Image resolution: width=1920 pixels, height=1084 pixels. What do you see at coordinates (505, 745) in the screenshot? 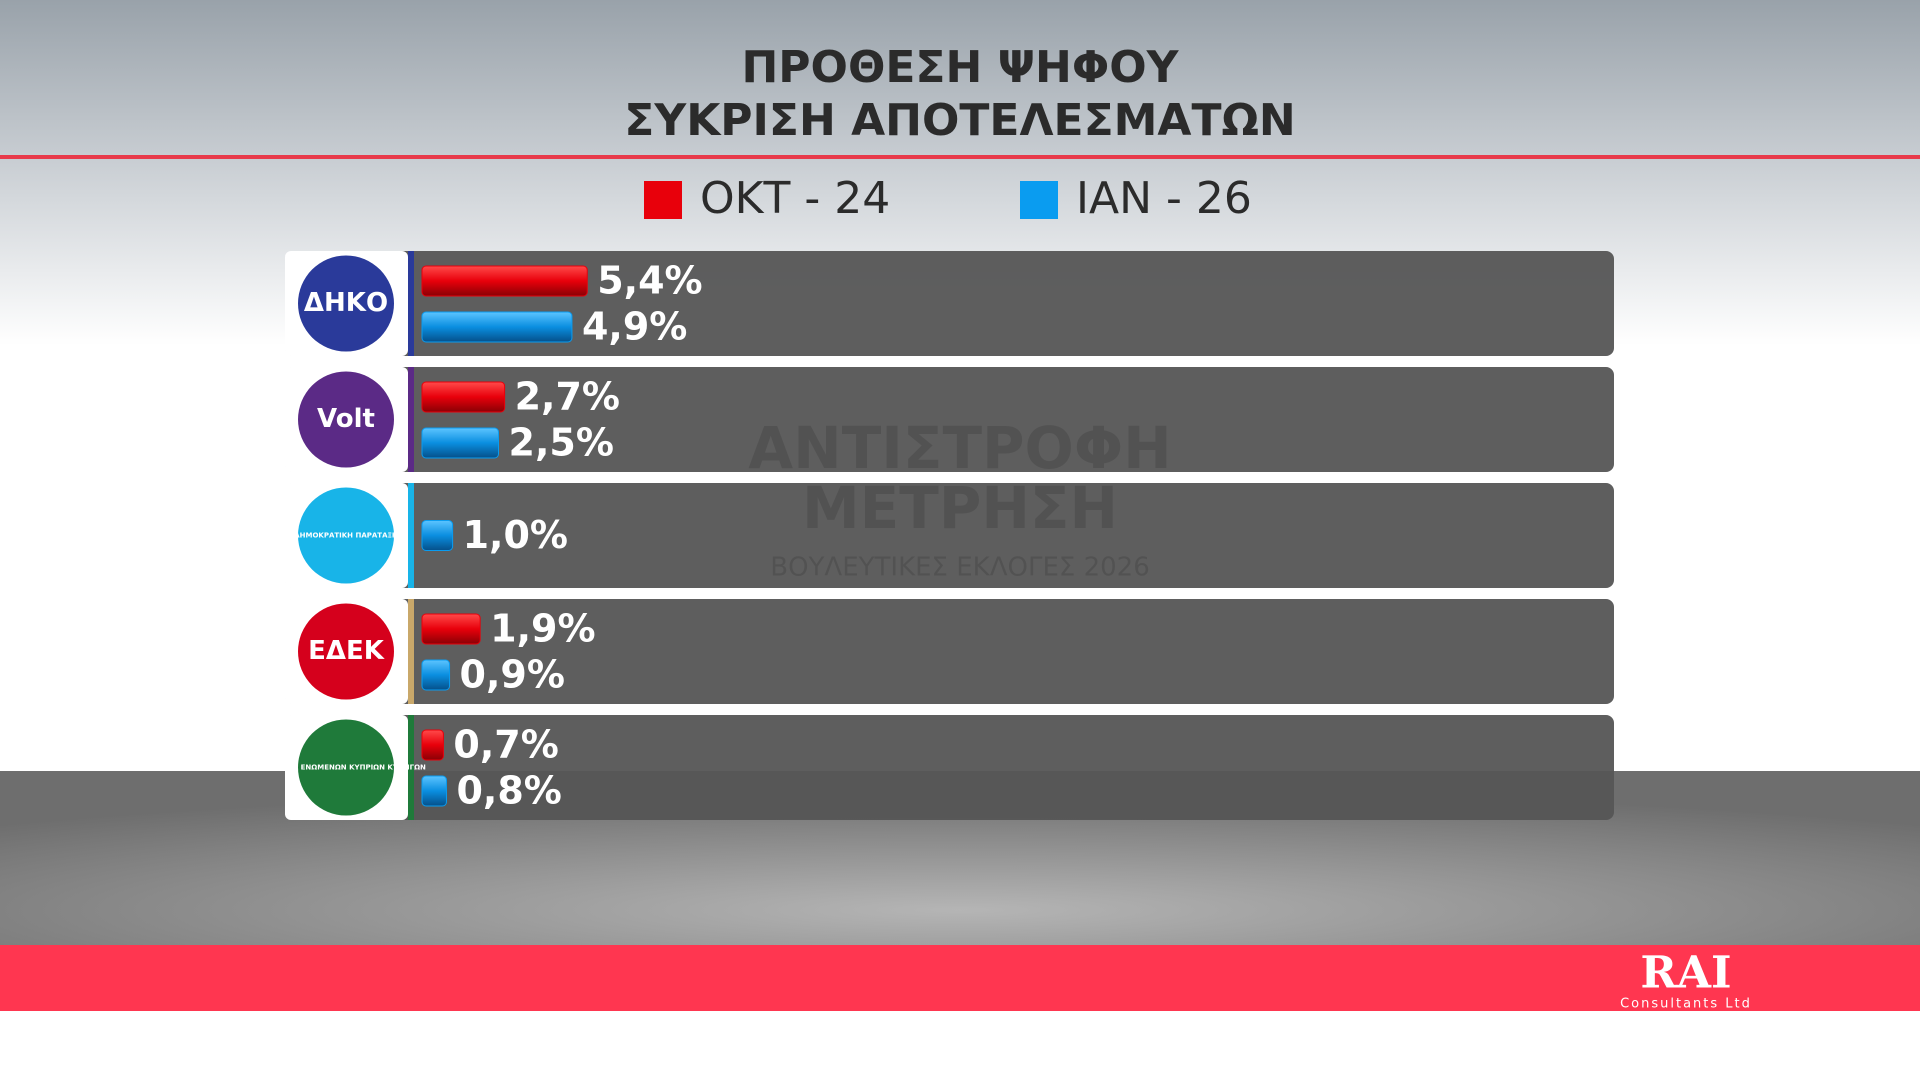
I see `value-label: 0,7%` at bounding box center [505, 745].